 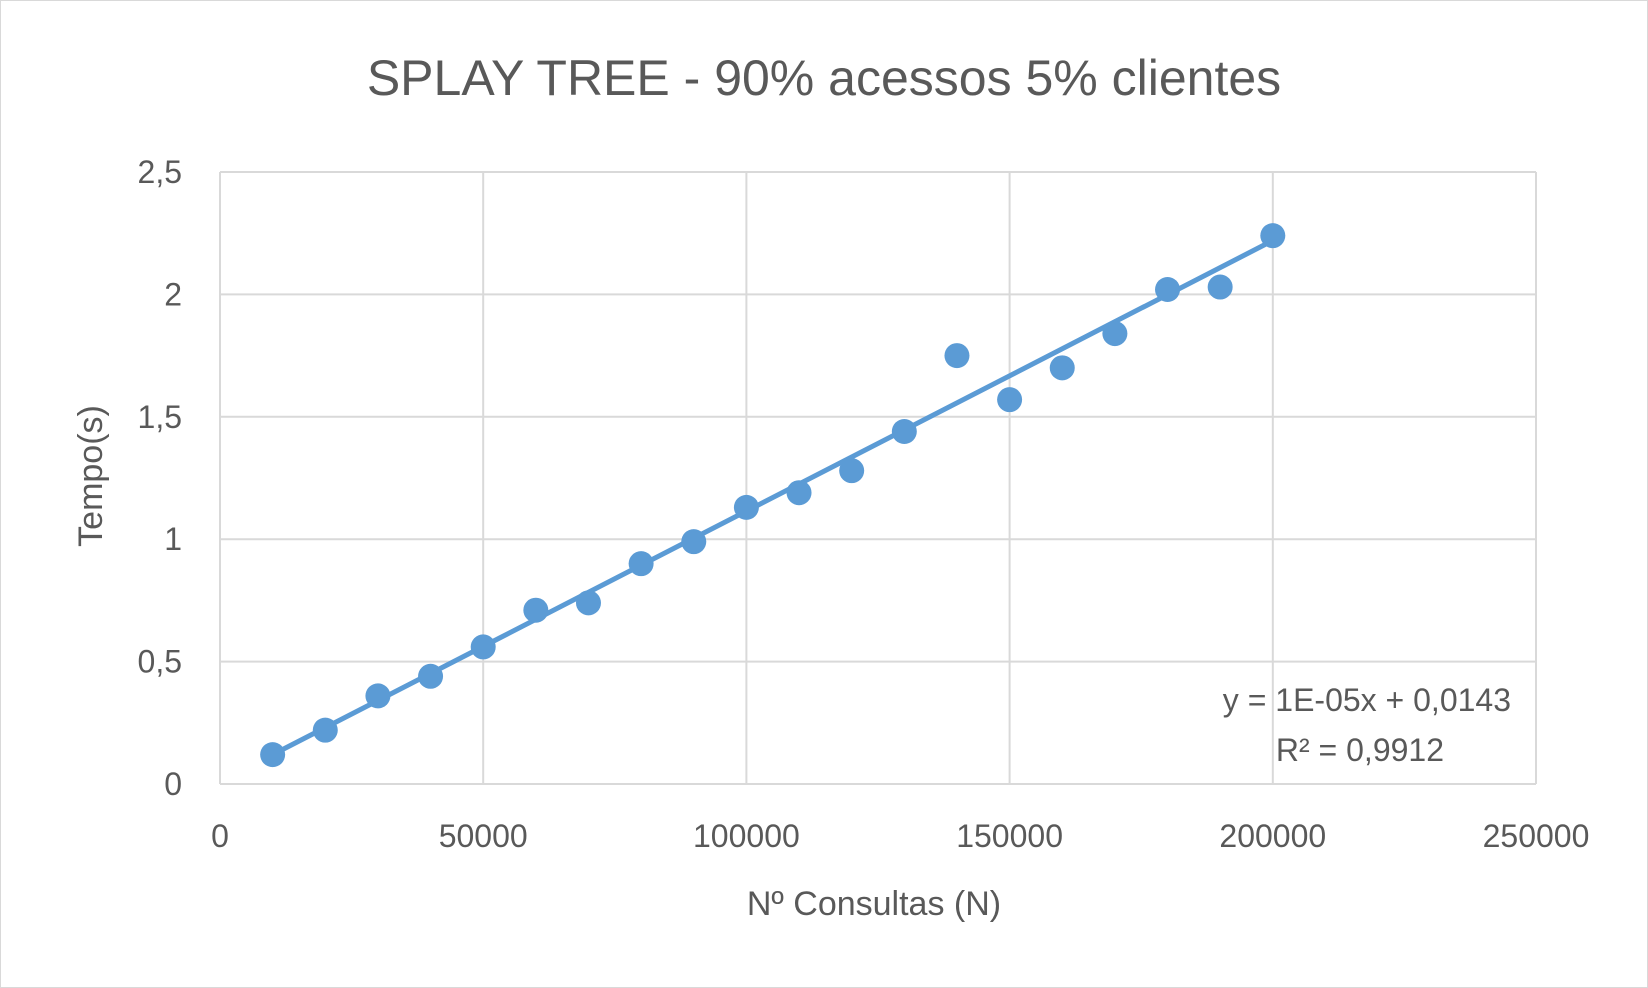 What do you see at coordinates (824, 78) in the screenshot?
I see `chart-title: SPLAY TREE - 90% acessos 5% clientes` at bounding box center [824, 78].